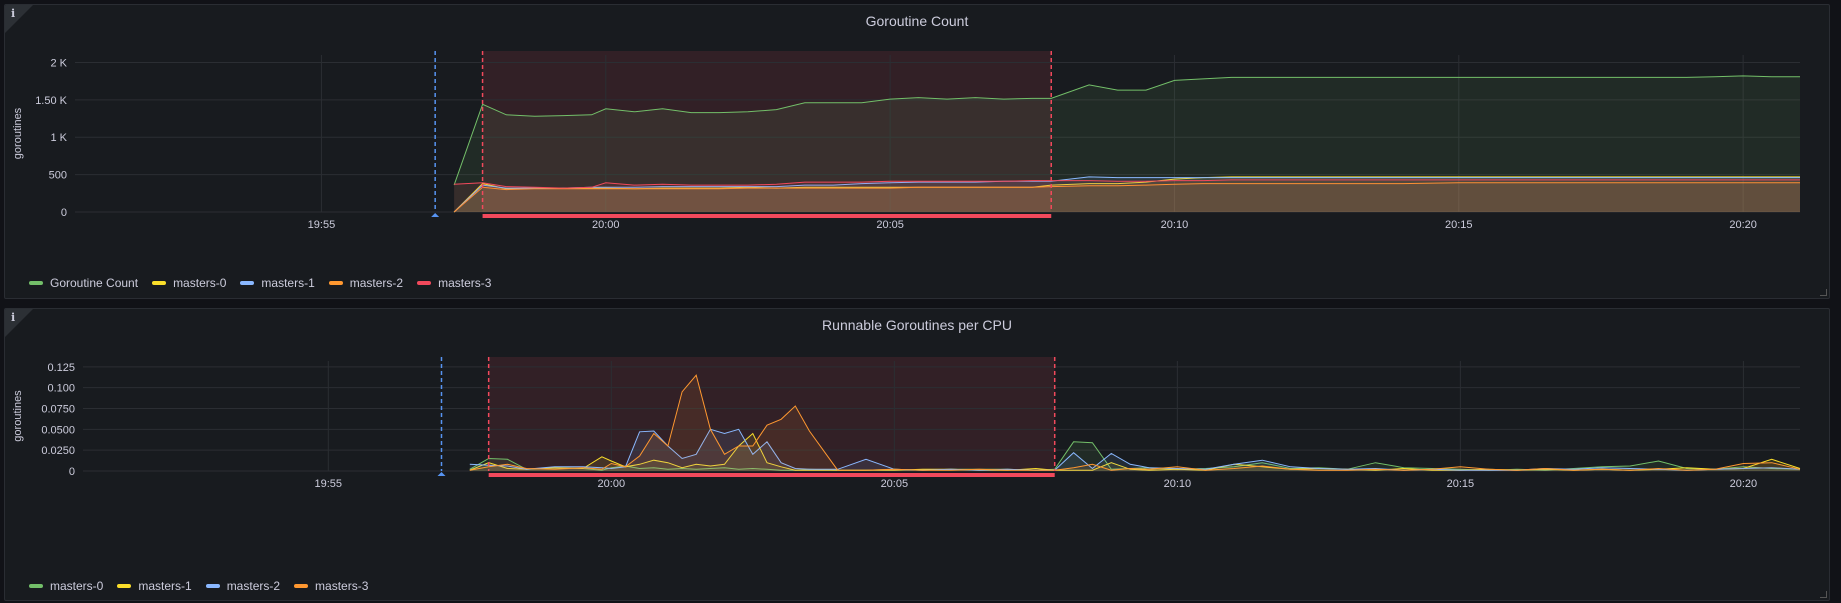  I want to click on series-line-goroutine-count, so click(1126, 130).